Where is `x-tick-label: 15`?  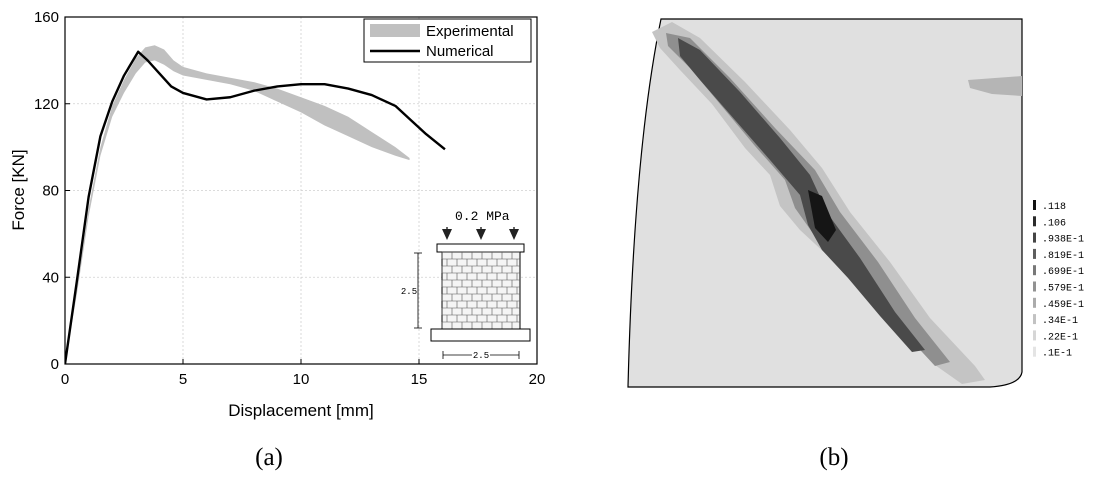
x-tick-label: 15 is located at coordinates (419, 379).